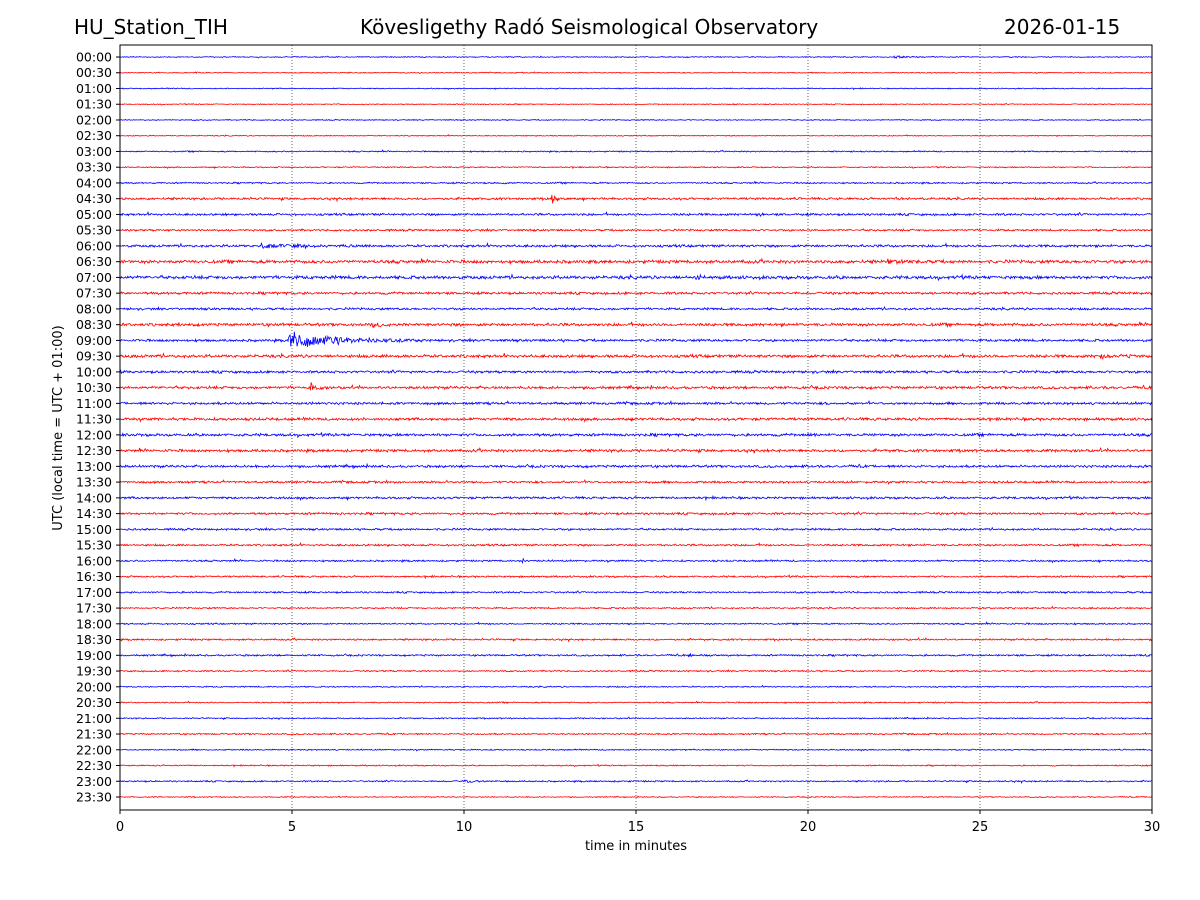 Image resolution: width=1200 pixels, height=900 pixels. I want to click on y-tick-label: 05:30, so click(94, 230).